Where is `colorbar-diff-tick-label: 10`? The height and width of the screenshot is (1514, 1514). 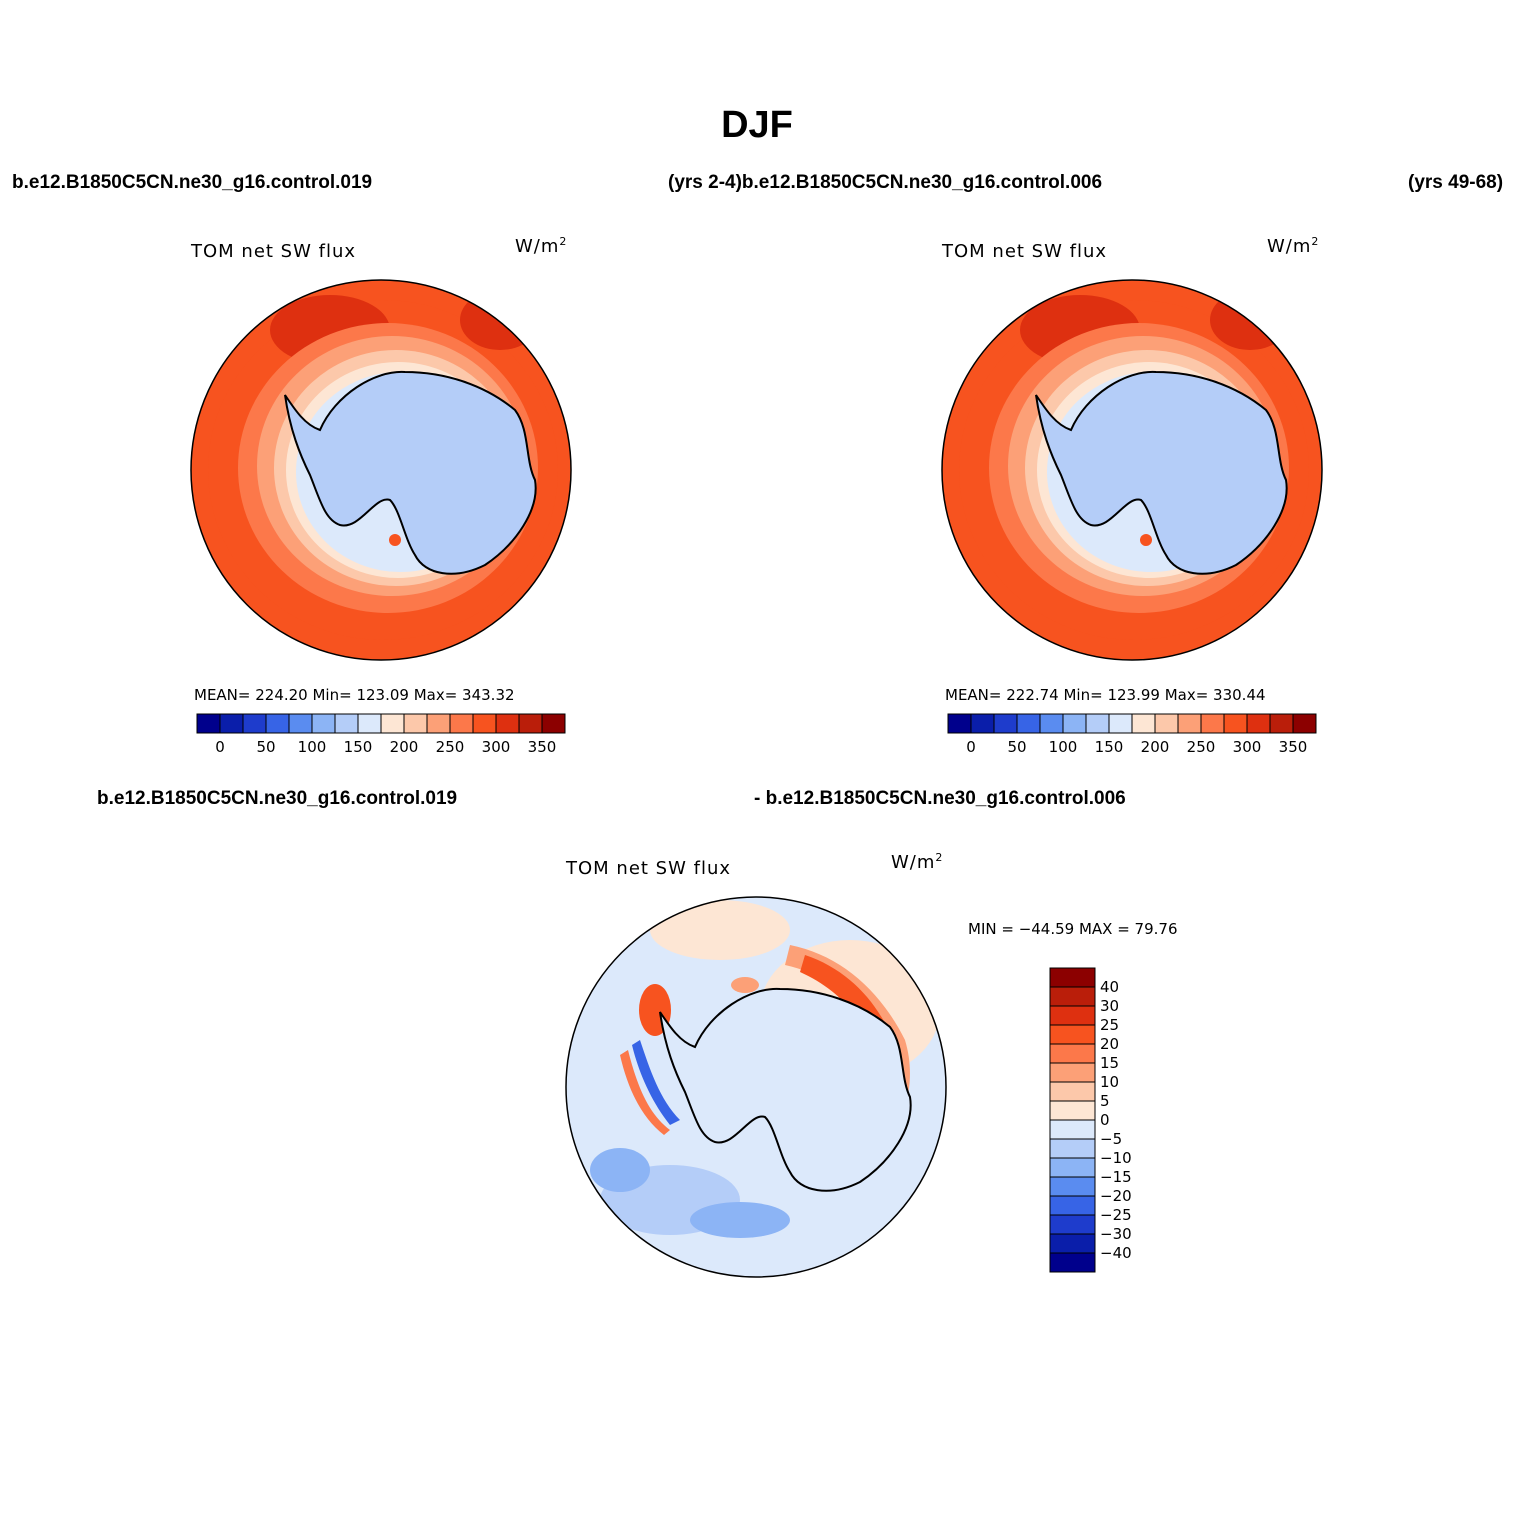
colorbar-diff-tick-label: 10 is located at coordinates (1109, 1082).